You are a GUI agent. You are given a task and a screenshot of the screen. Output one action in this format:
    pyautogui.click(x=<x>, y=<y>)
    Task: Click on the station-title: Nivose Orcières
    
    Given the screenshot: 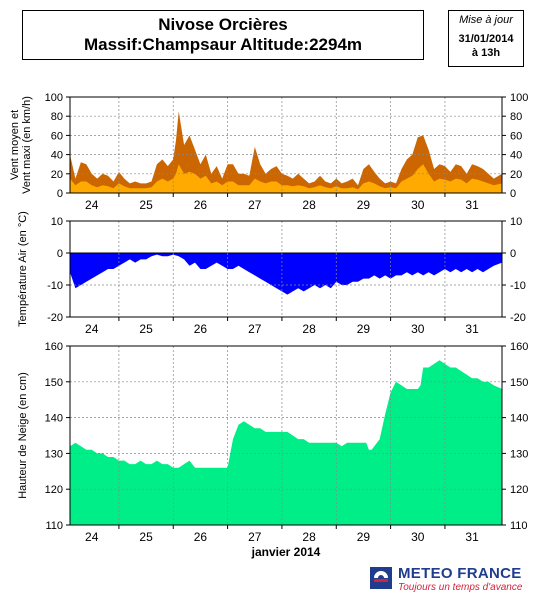 What is the action you would take?
    pyautogui.click(x=223, y=24)
    